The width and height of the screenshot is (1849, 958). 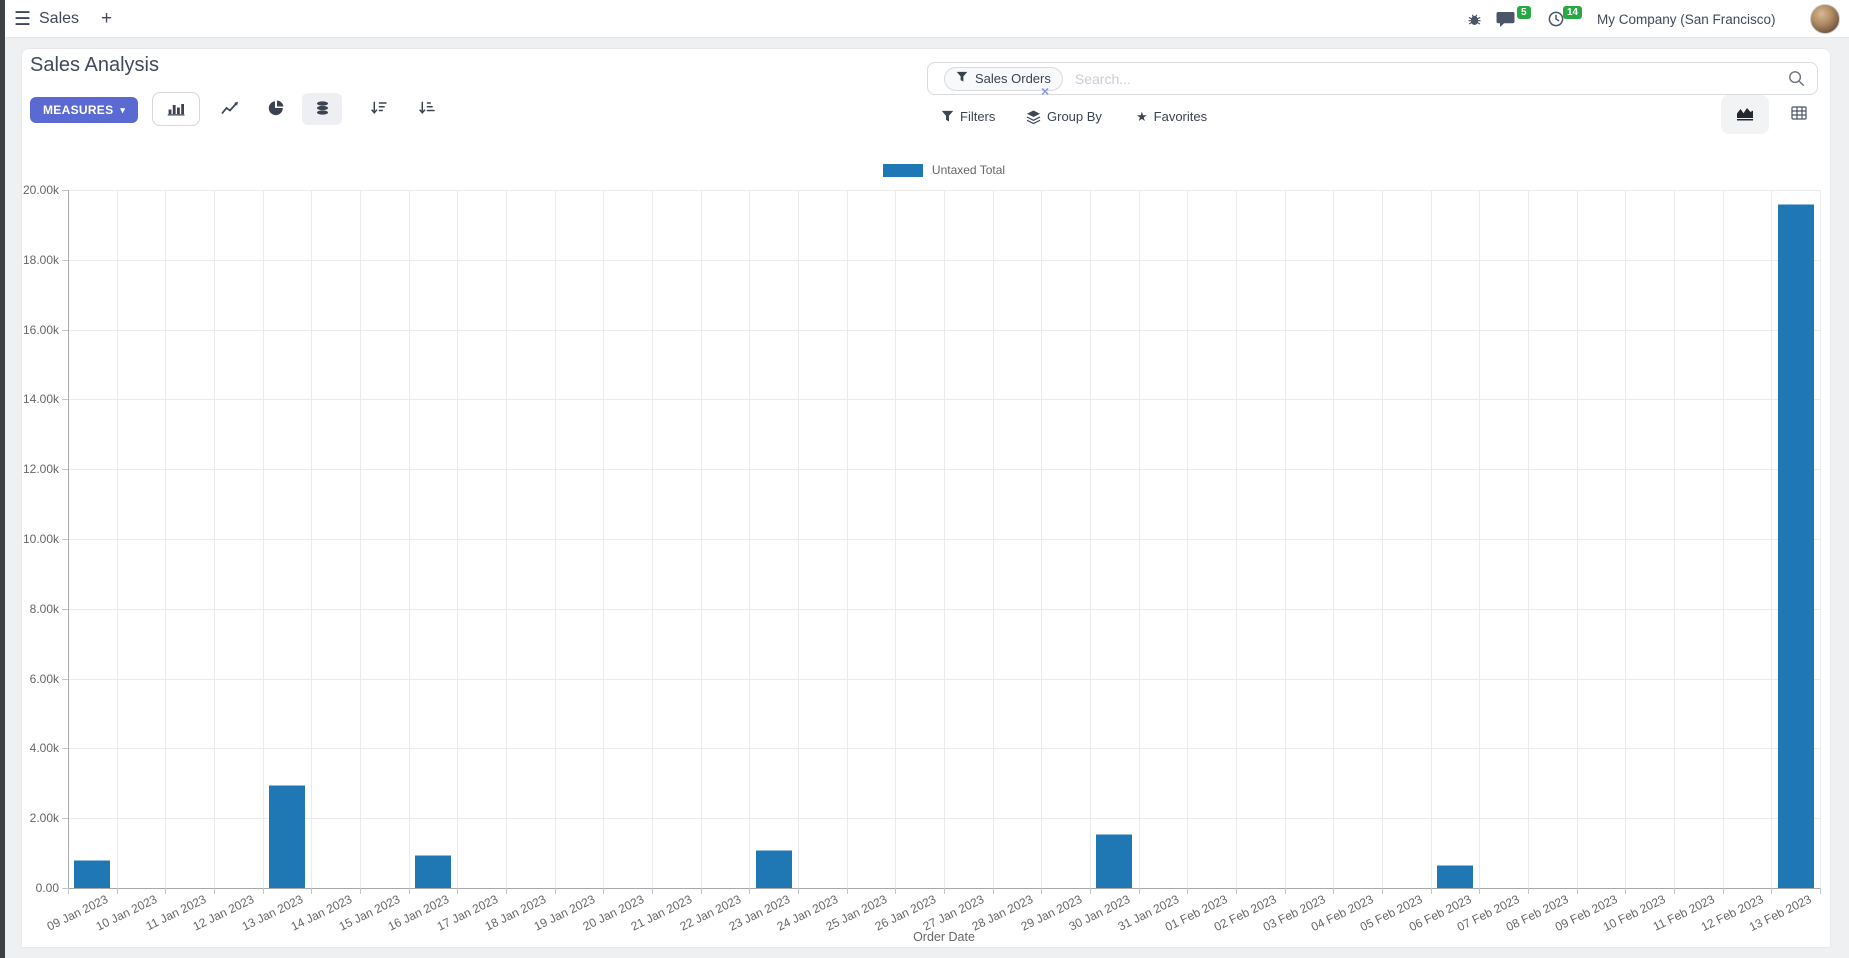 I want to click on bar-chart-view-button, so click(x=176, y=109).